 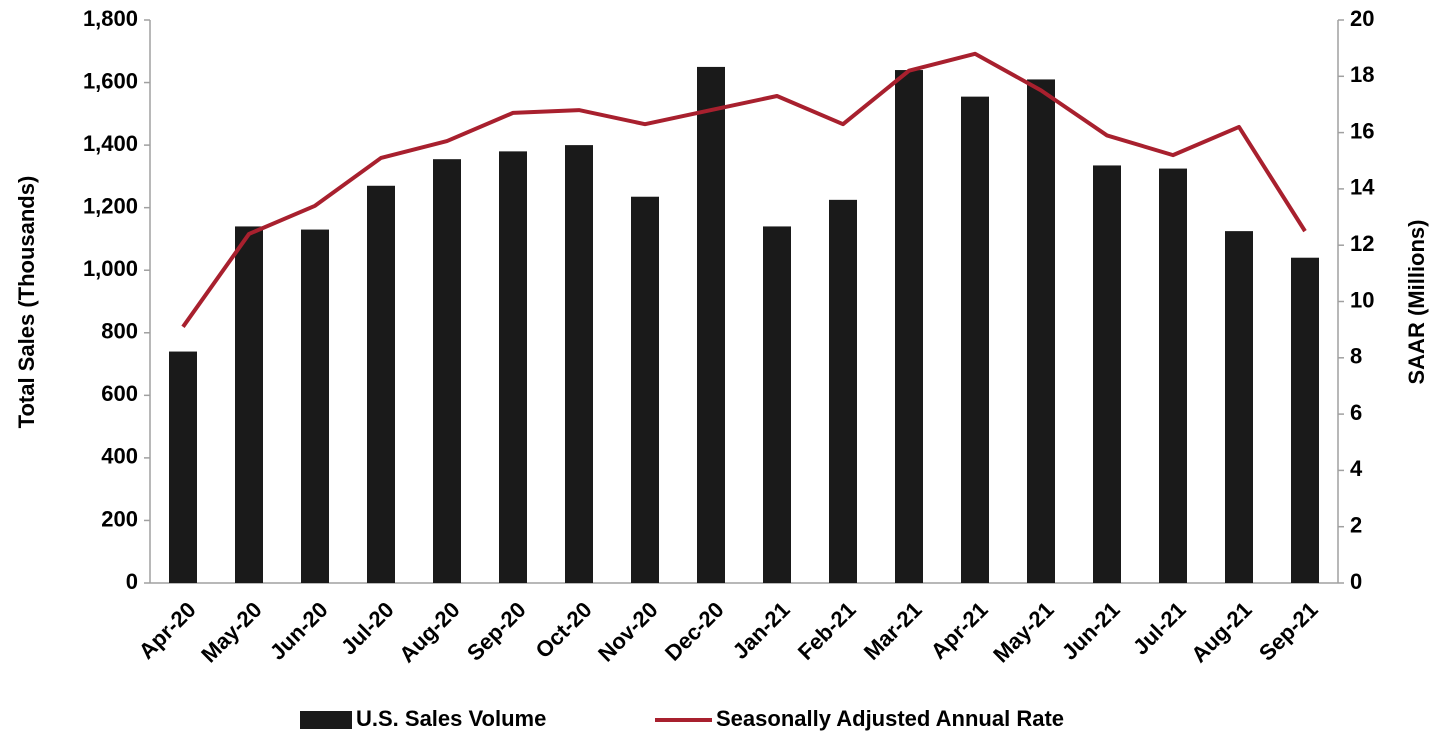 I want to click on y-tick-label: 800, so click(x=119, y=331).